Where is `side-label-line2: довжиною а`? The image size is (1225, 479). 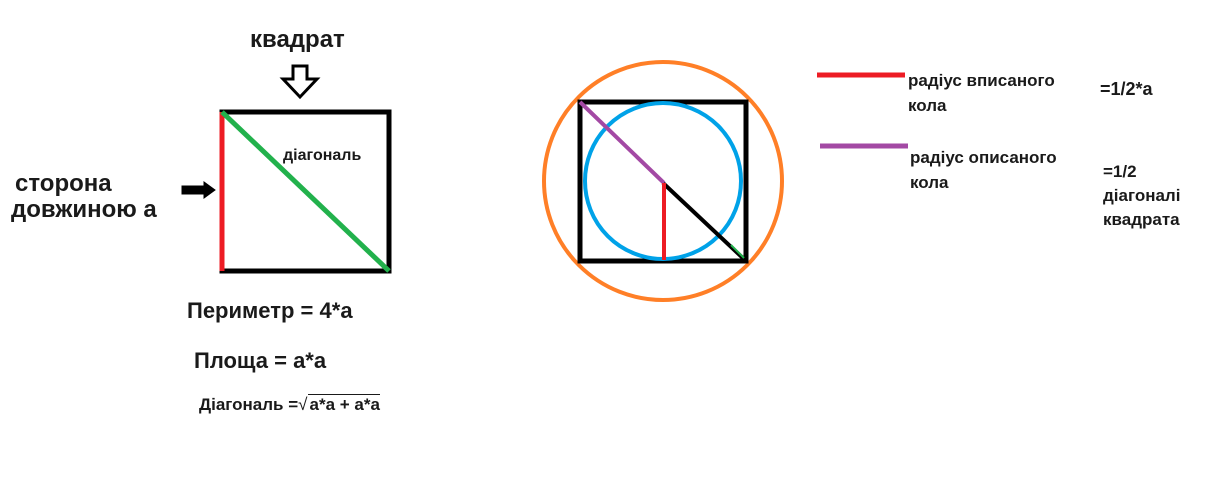 side-label-line2: довжиною а is located at coordinates (84, 209).